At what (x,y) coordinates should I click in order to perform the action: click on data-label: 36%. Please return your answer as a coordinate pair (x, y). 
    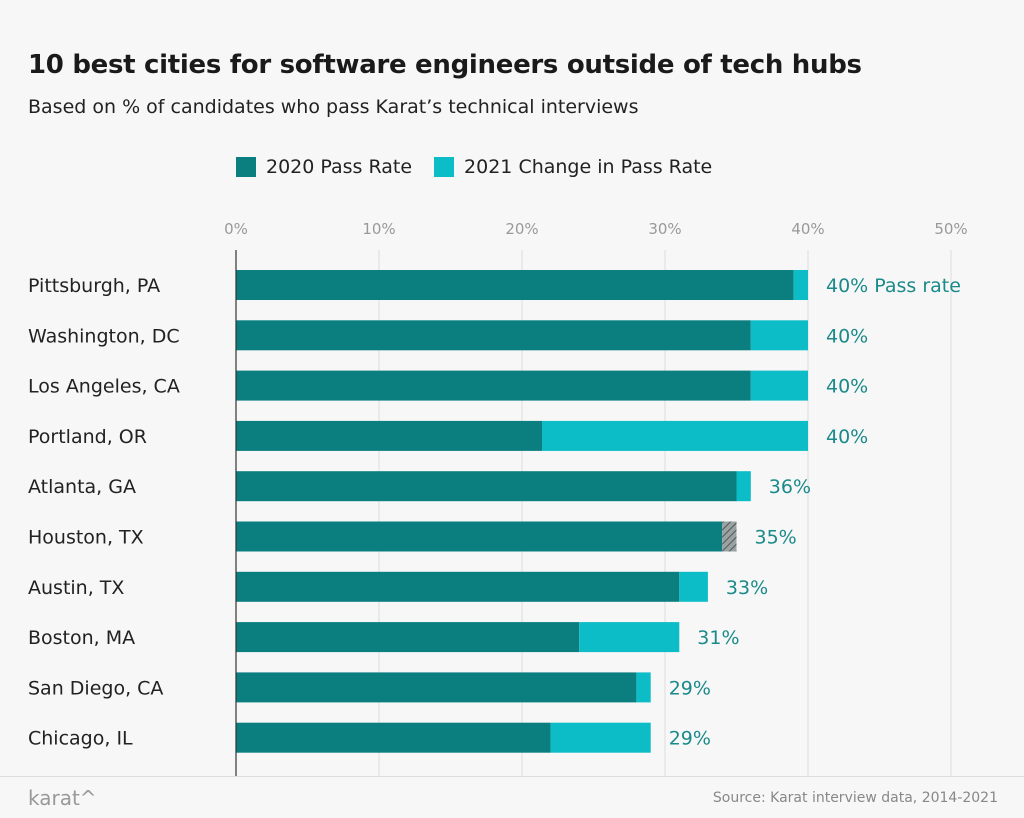
    Looking at the image, I should click on (790, 487).